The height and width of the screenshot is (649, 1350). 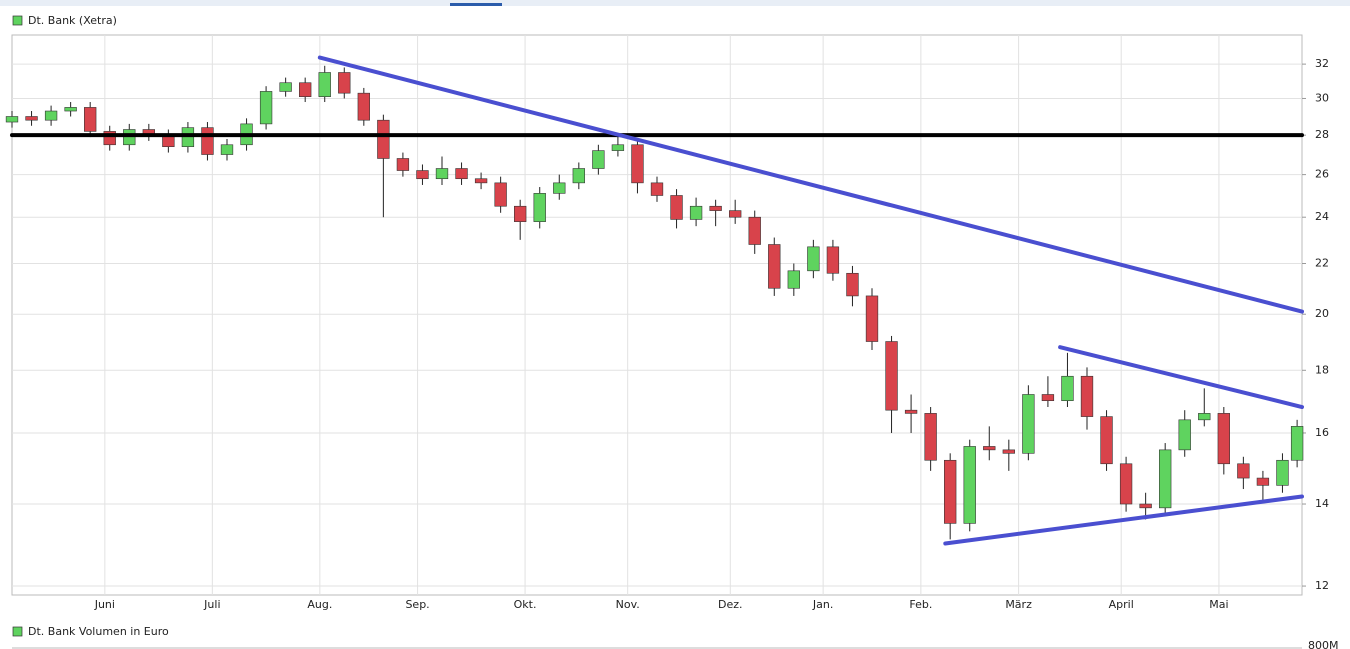 I want to click on y-tick-label: 14, so click(x=1322, y=503).